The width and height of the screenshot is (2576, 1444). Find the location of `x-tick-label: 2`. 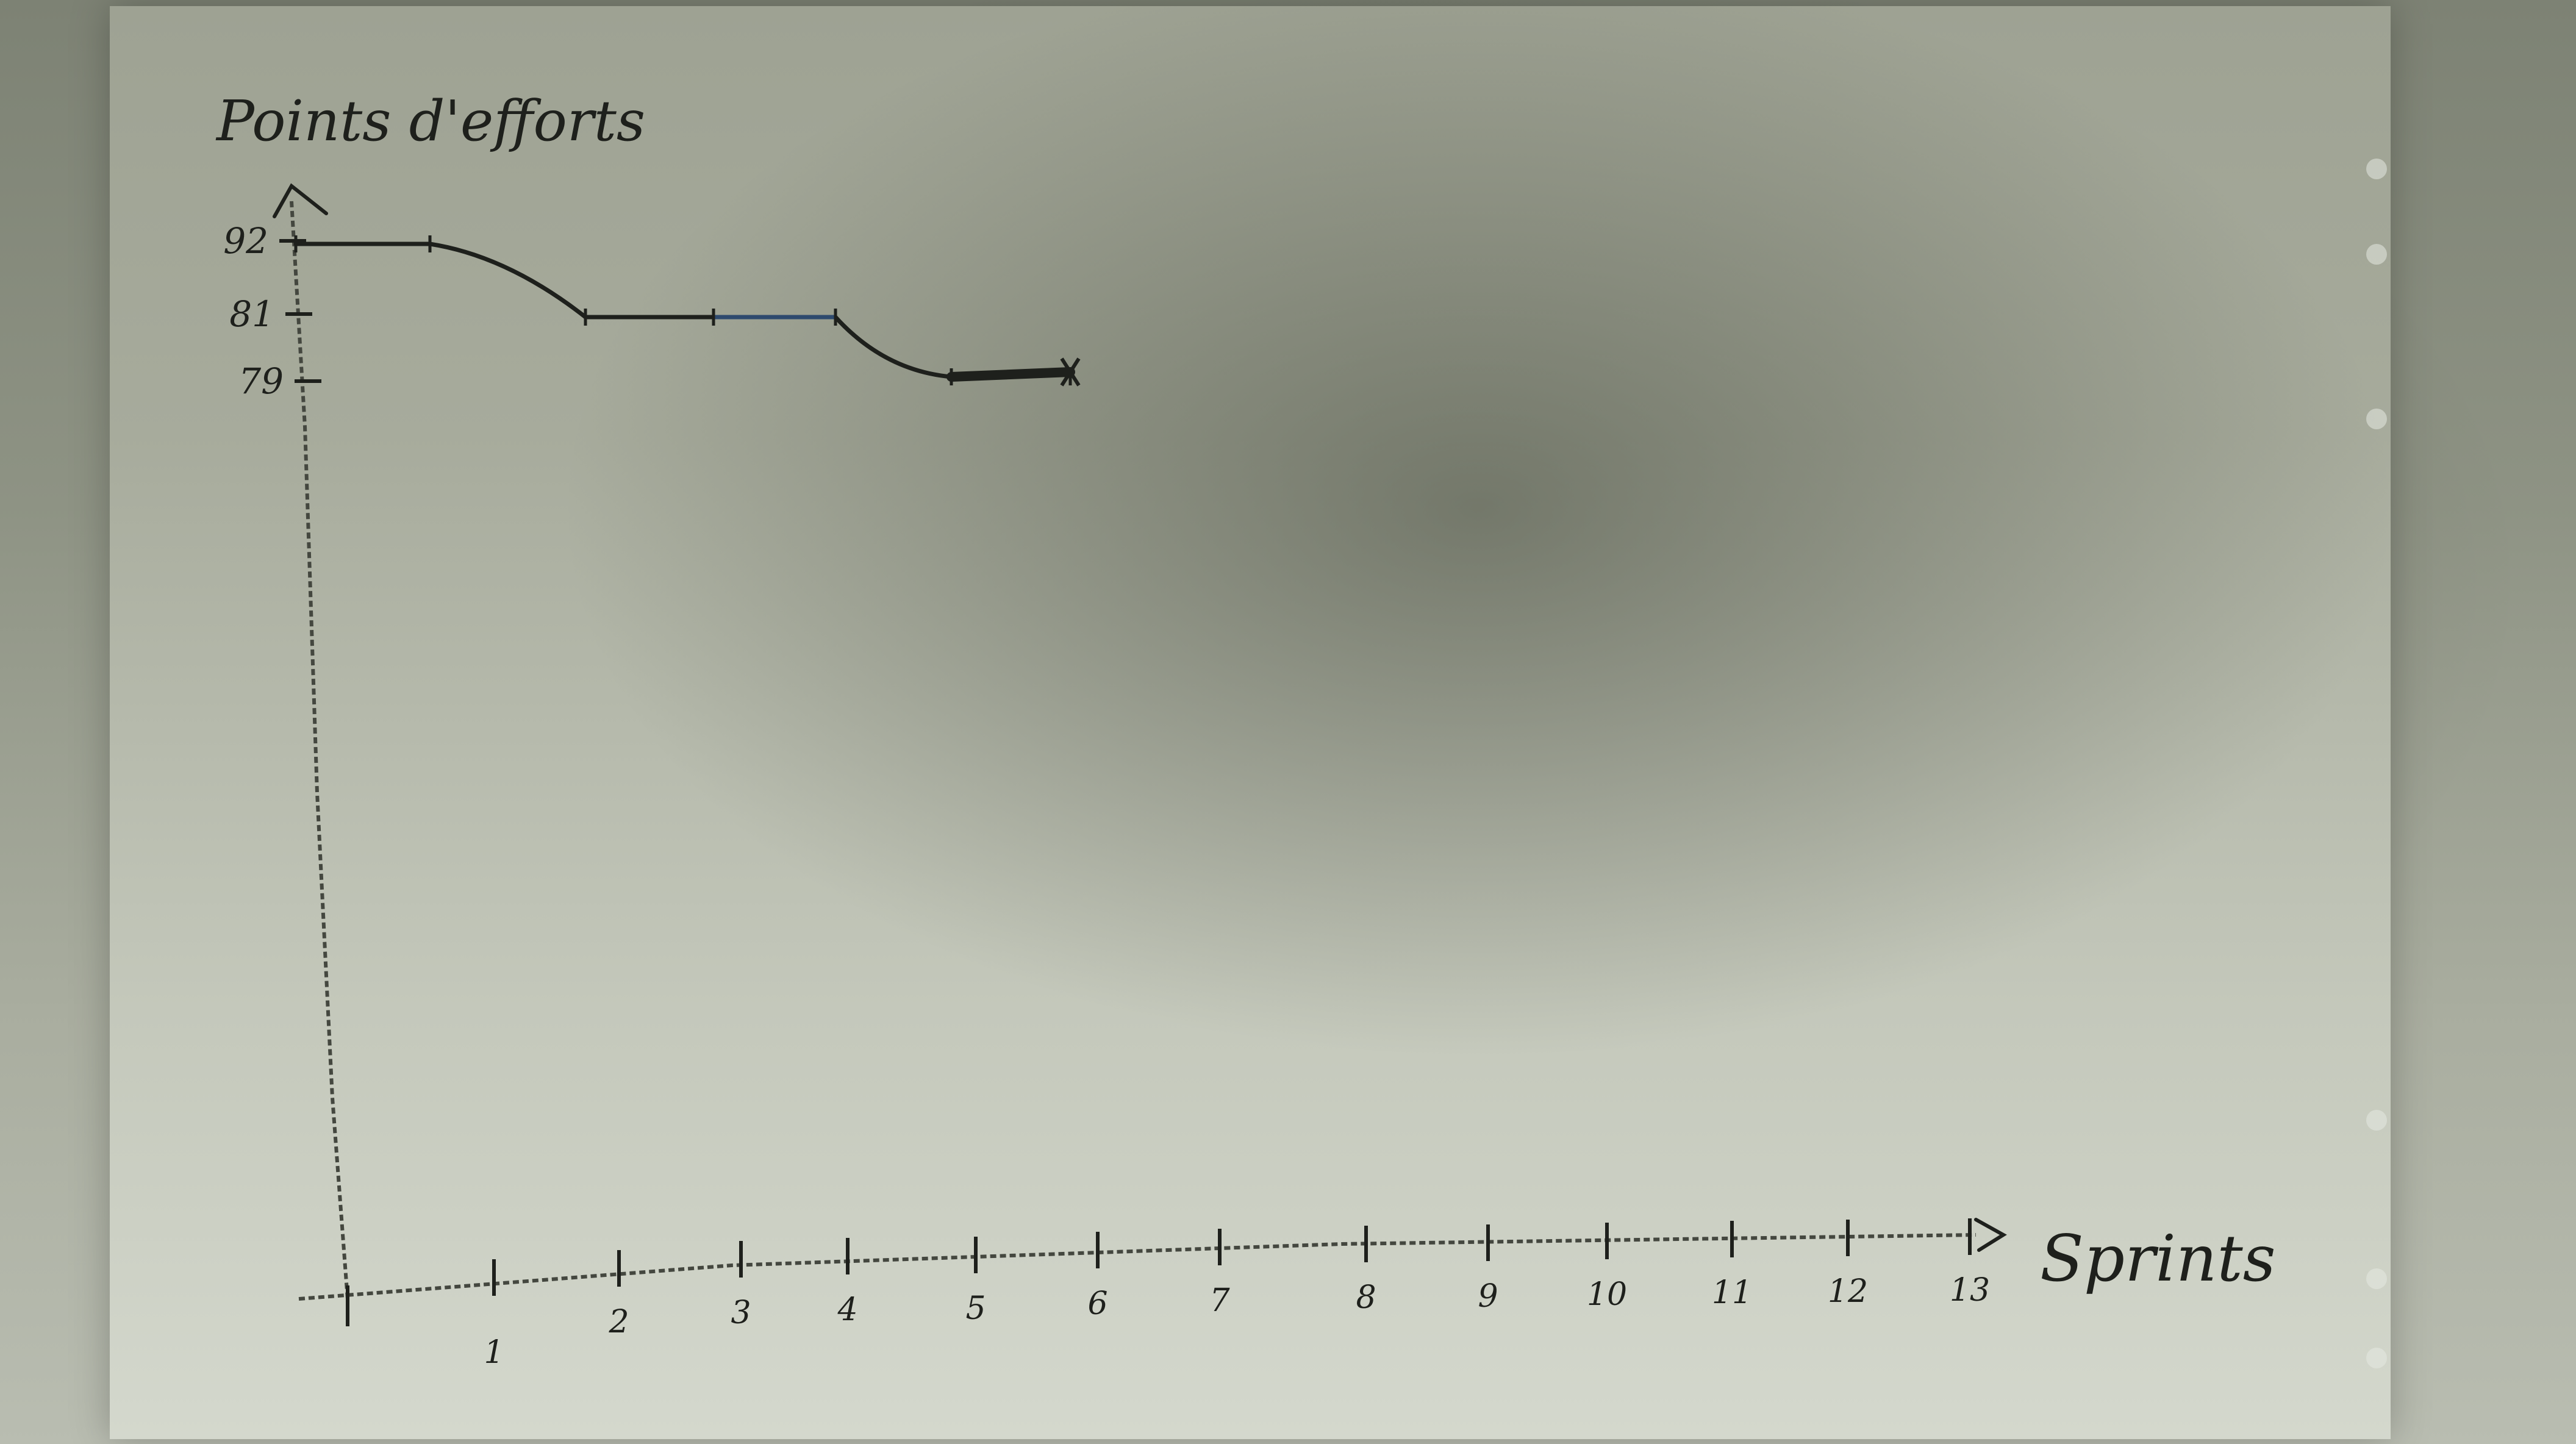

x-tick-label: 2 is located at coordinates (618, 1322).